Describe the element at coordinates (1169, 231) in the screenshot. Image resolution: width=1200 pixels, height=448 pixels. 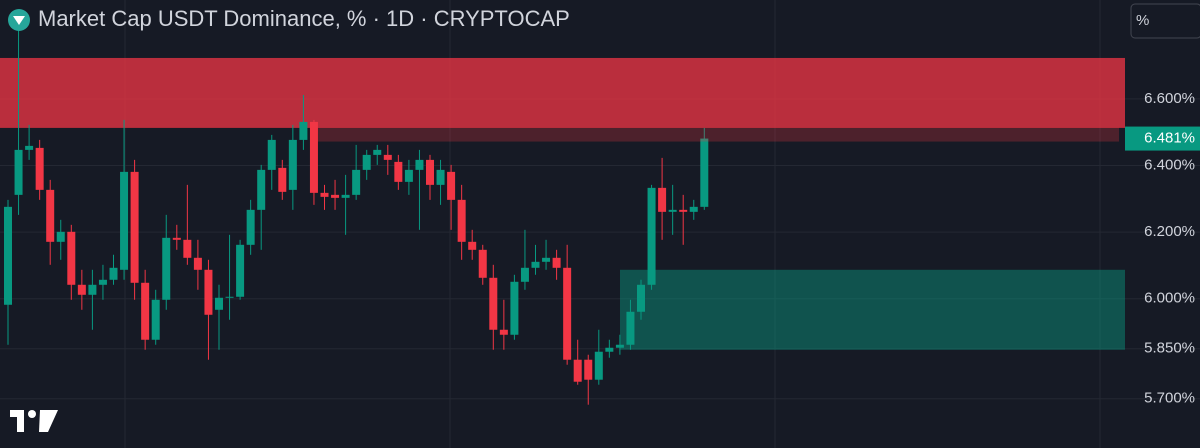
I see `y-tick-label: 6.200%` at that location.